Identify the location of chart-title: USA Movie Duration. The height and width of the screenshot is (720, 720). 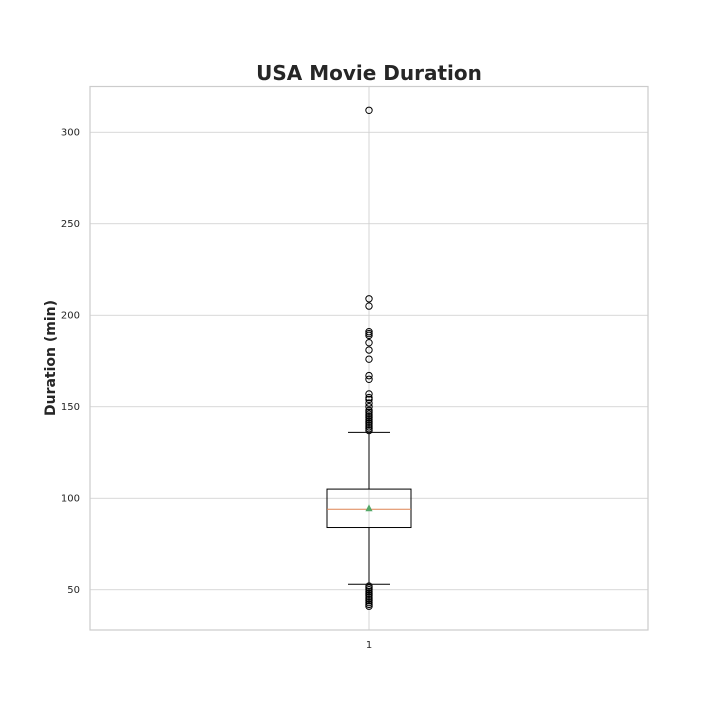
(369, 73).